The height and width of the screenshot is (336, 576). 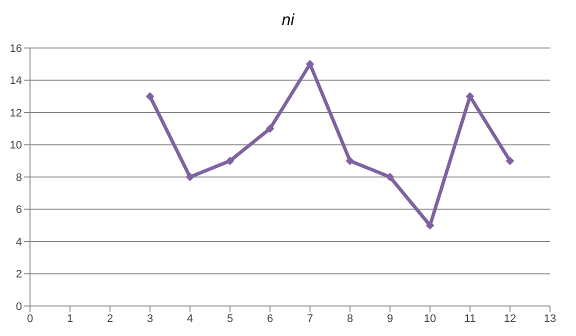 What do you see at coordinates (190, 318) in the screenshot?
I see `x-tick-label: 4` at bounding box center [190, 318].